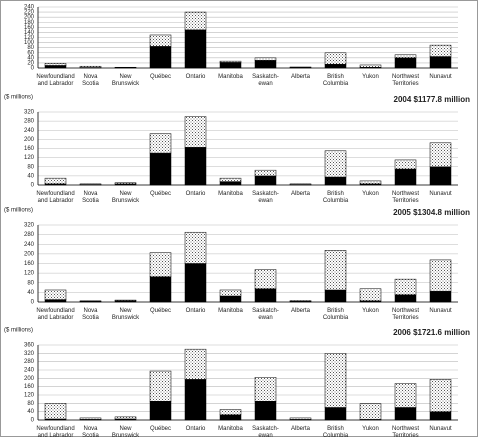 The image size is (478, 437). What do you see at coordinates (440, 77) in the screenshot?
I see `x-tick-label: Nunavut` at bounding box center [440, 77].